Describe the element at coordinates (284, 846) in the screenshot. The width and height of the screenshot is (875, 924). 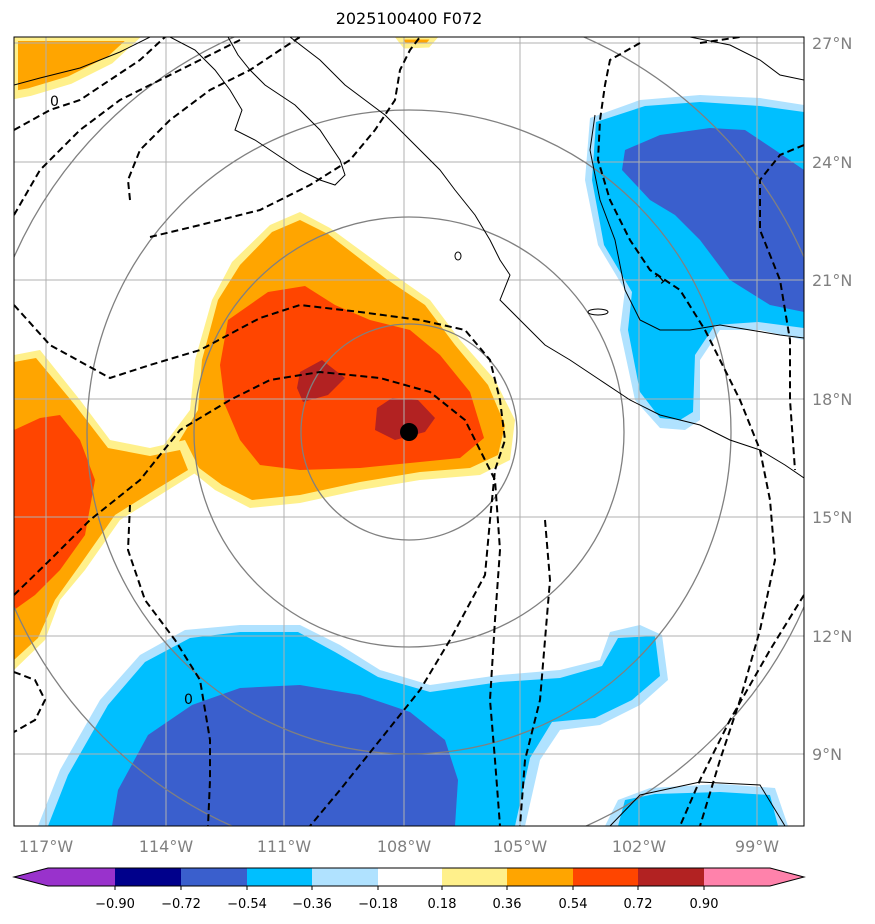
I see `lon-label: 111°W` at that location.